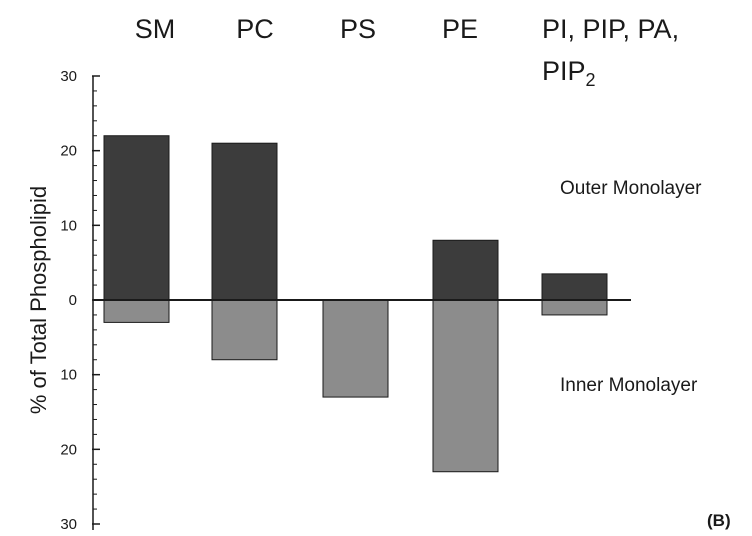  Describe the element at coordinates (631, 188) in the screenshot. I see `outer-monolayer-label: Outer Monolayer` at that location.